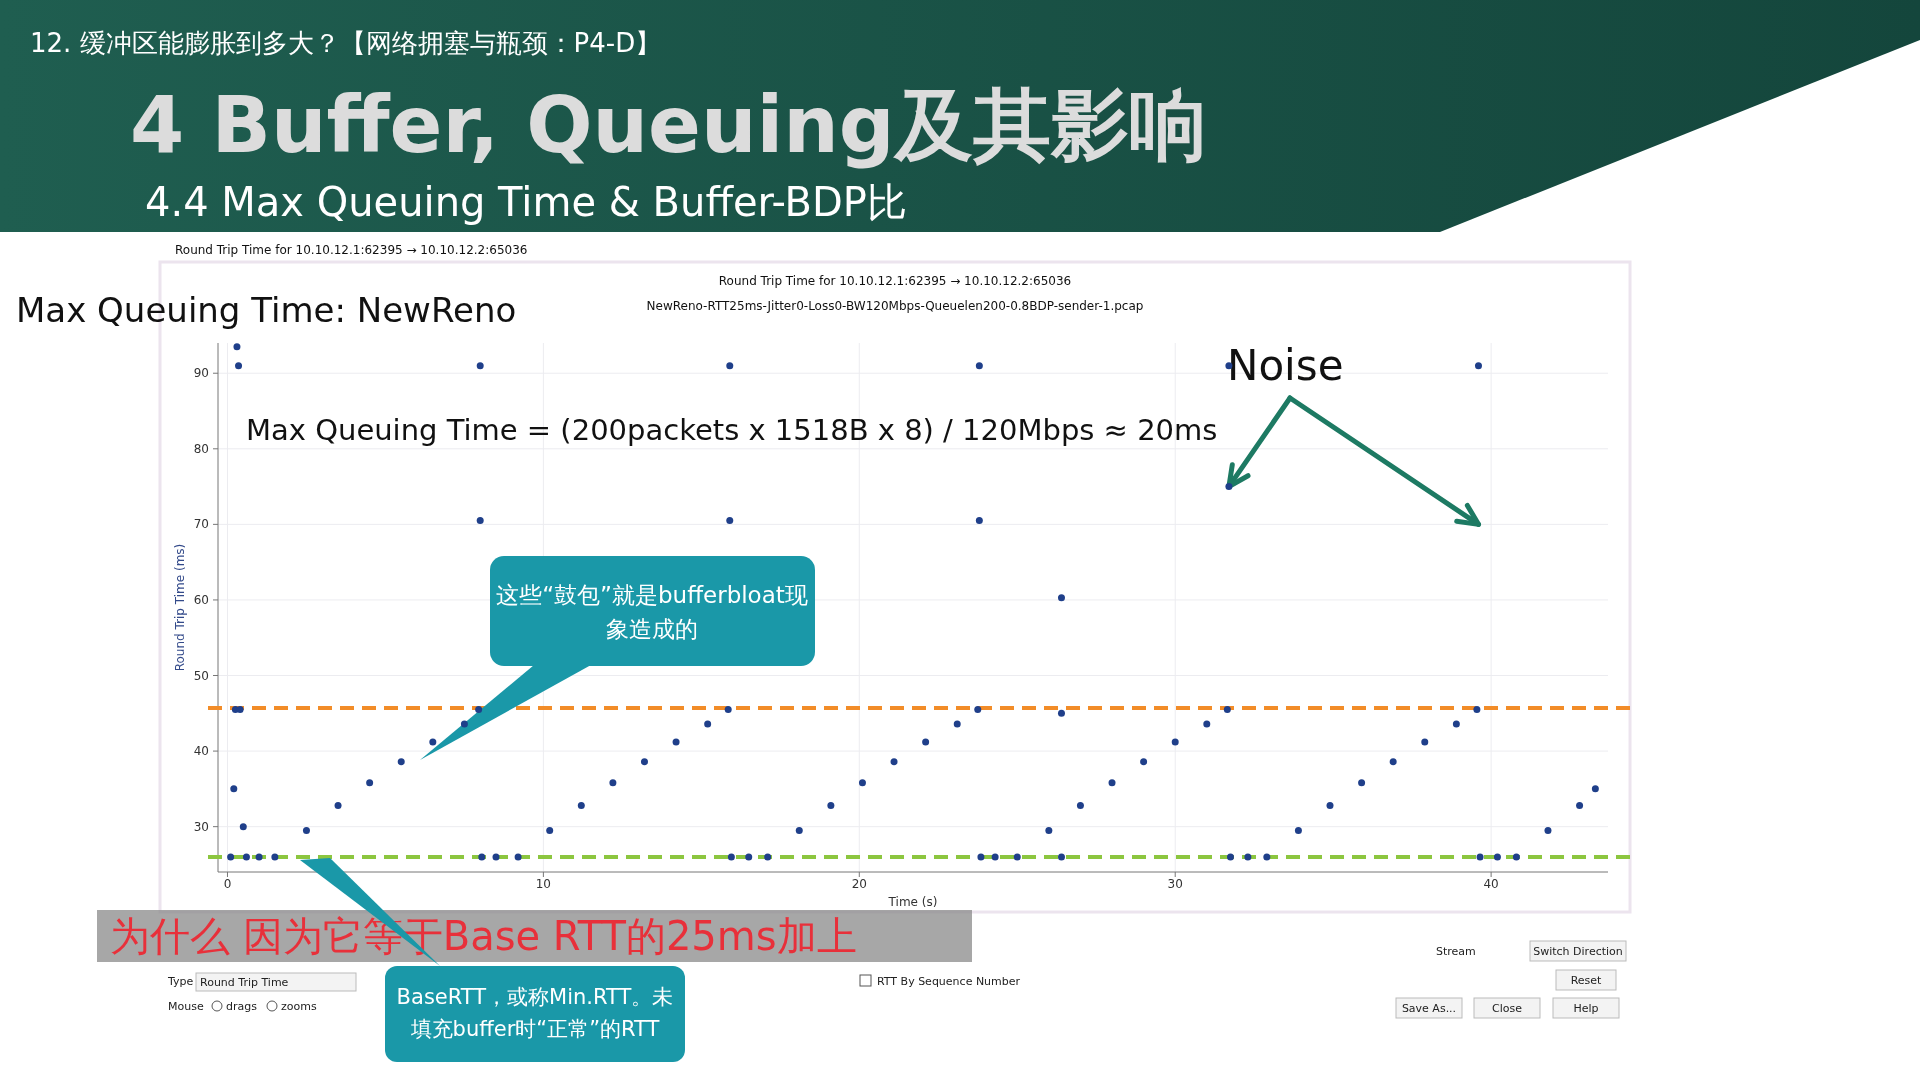 Image resolution: width=1920 pixels, height=1080 pixels. Describe the element at coordinates (859, 884) in the screenshot. I see `x-tick-label: 20` at that location.